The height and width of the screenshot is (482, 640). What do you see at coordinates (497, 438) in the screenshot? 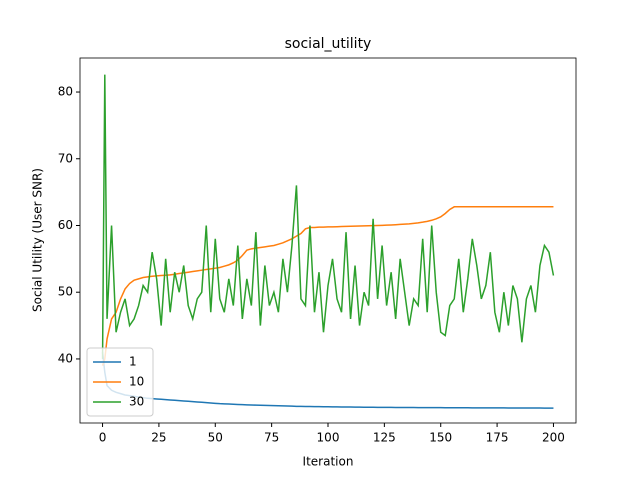
I see `x-tick-label: 175` at bounding box center [497, 438].